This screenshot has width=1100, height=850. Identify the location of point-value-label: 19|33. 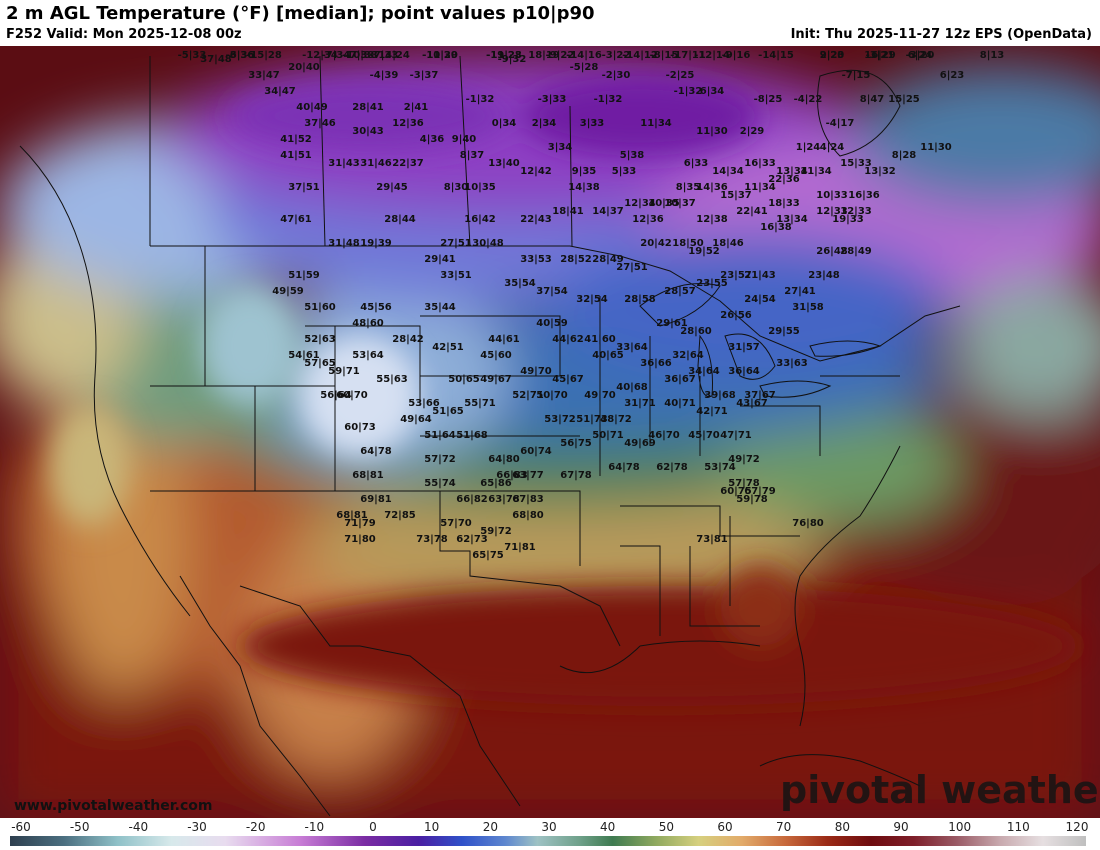
(848, 219).